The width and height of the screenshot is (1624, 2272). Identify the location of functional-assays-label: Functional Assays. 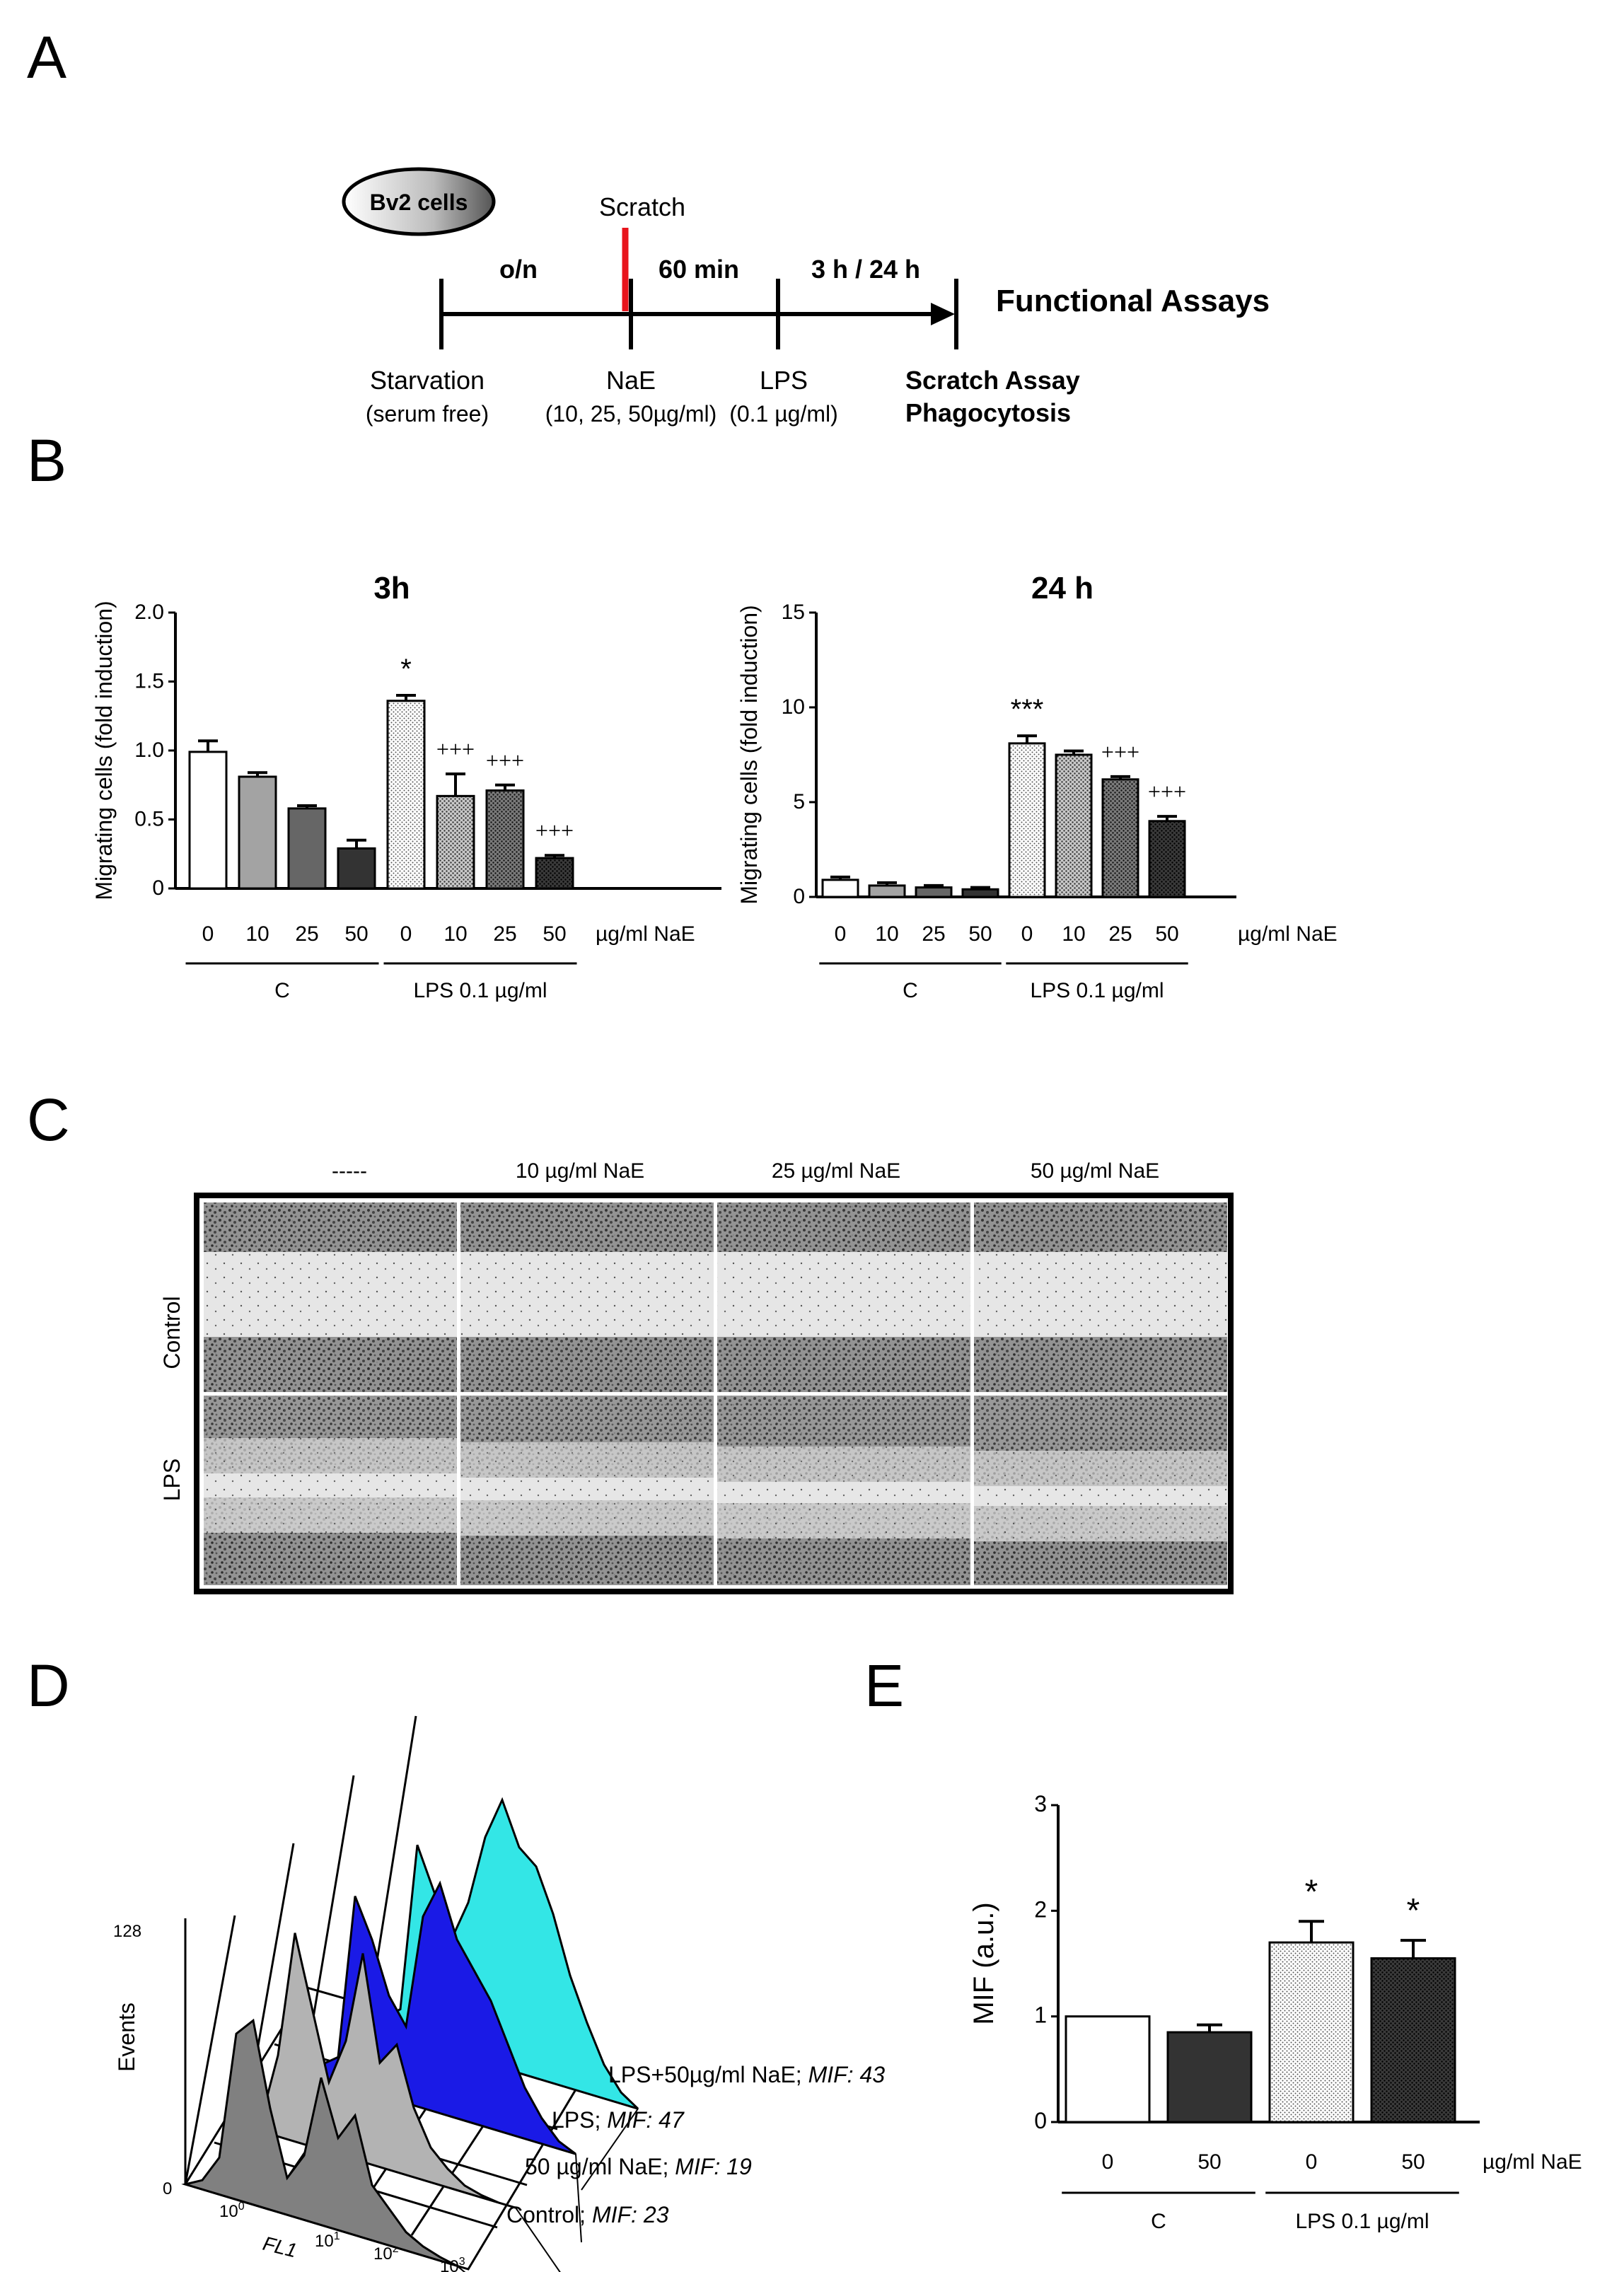
(1133, 301).